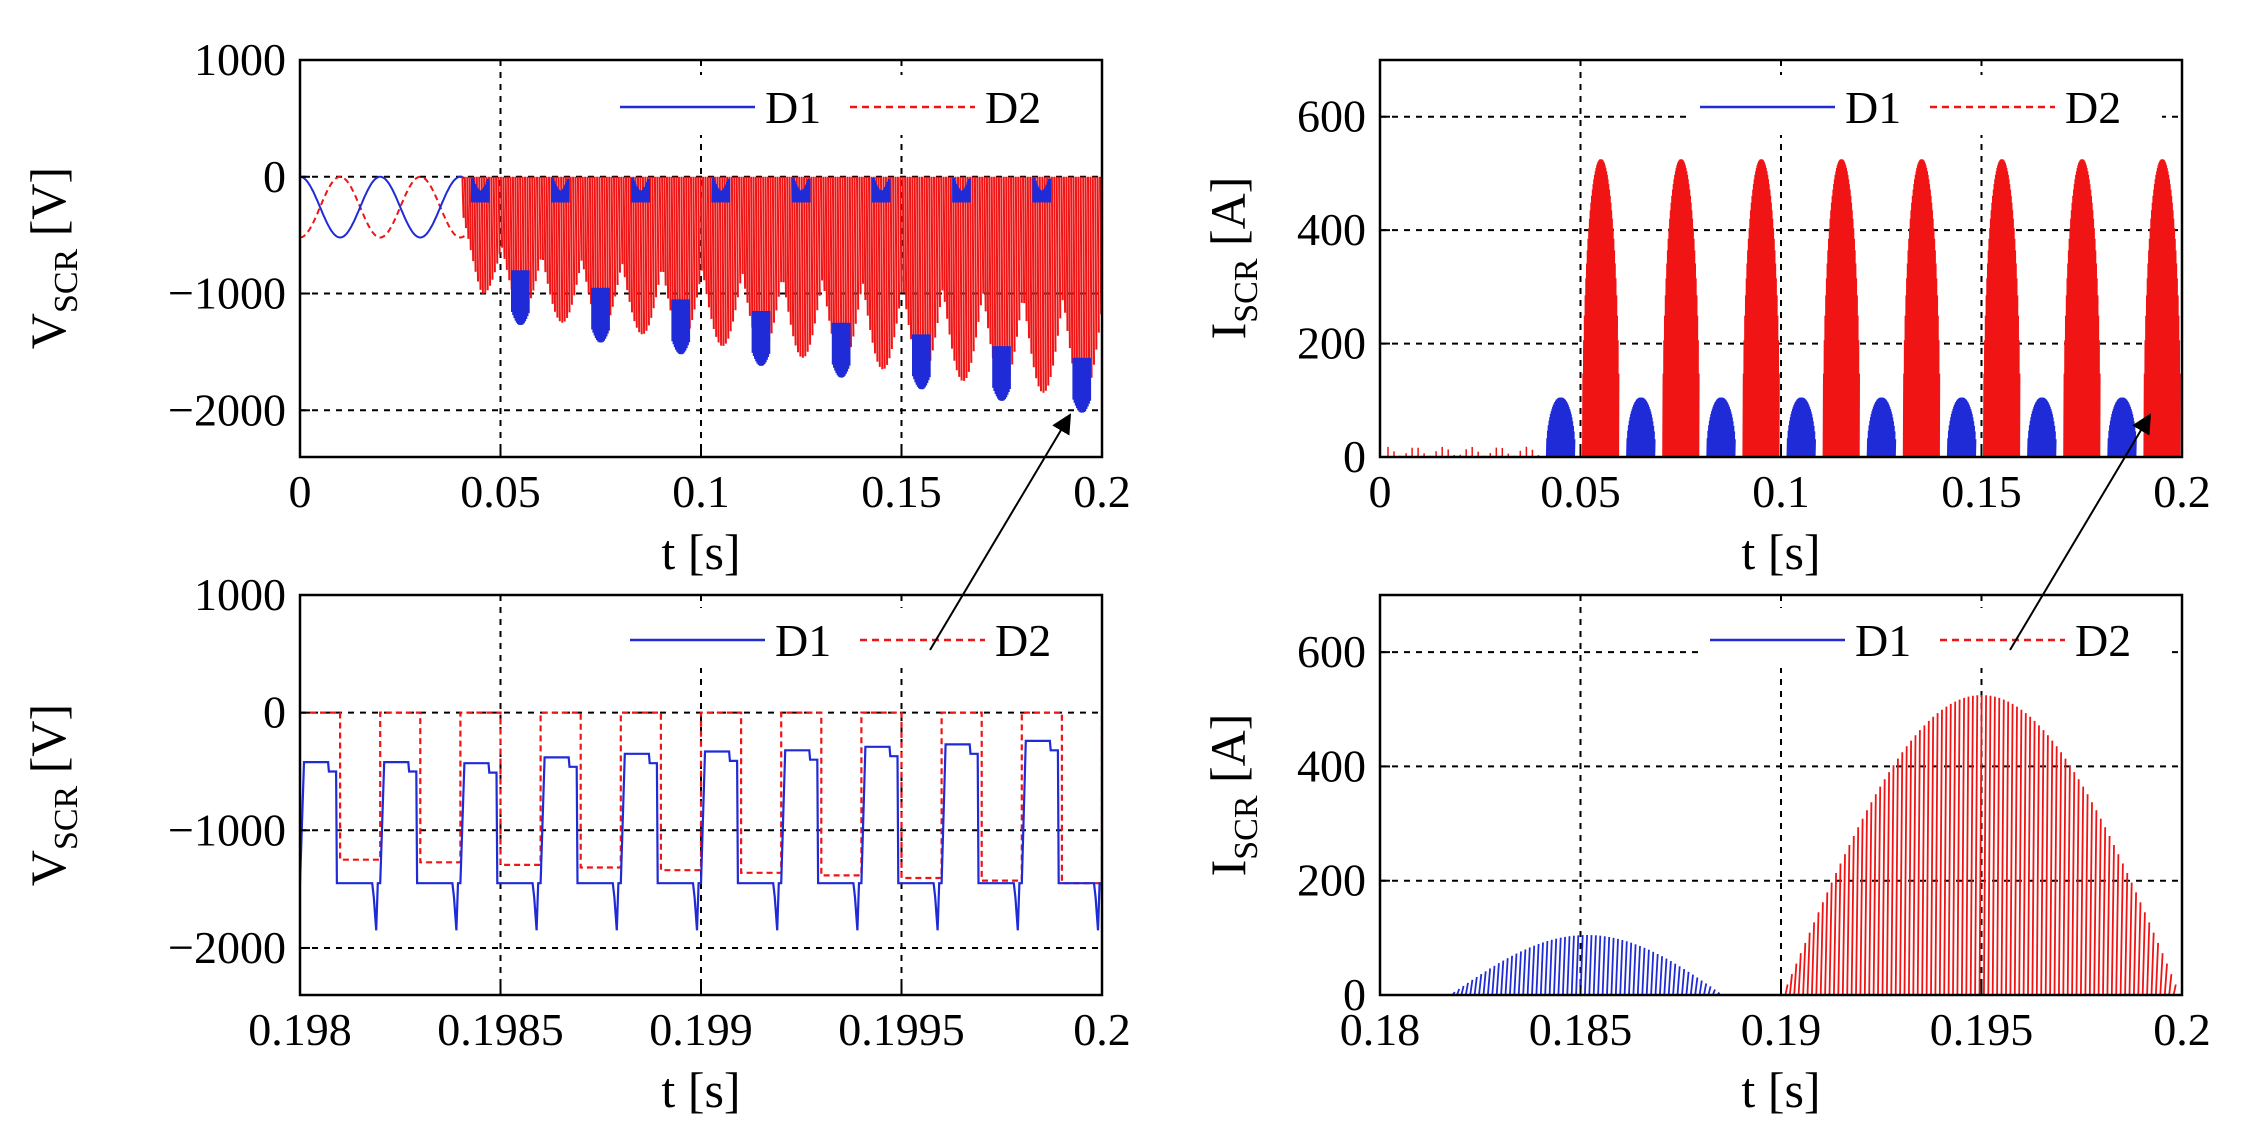 The height and width of the screenshot is (1146, 2242). I want to click on series-d1-switching, so click(781, 295).